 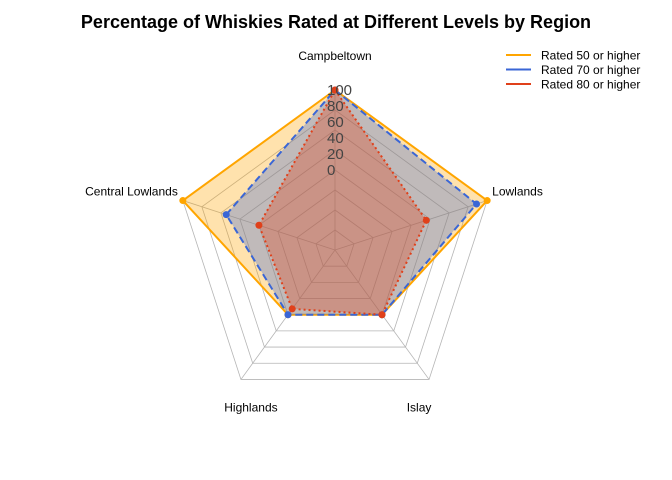 What do you see at coordinates (419, 407) in the screenshot?
I see `axis-label: Islay` at bounding box center [419, 407].